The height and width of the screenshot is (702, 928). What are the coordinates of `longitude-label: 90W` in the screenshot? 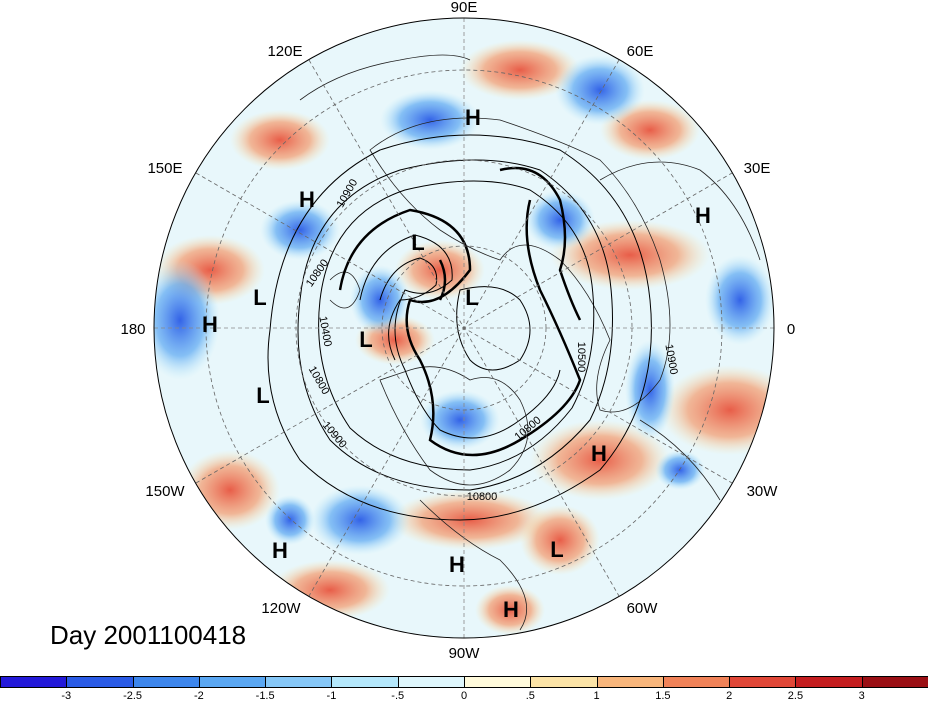 It's located at (465, 653).